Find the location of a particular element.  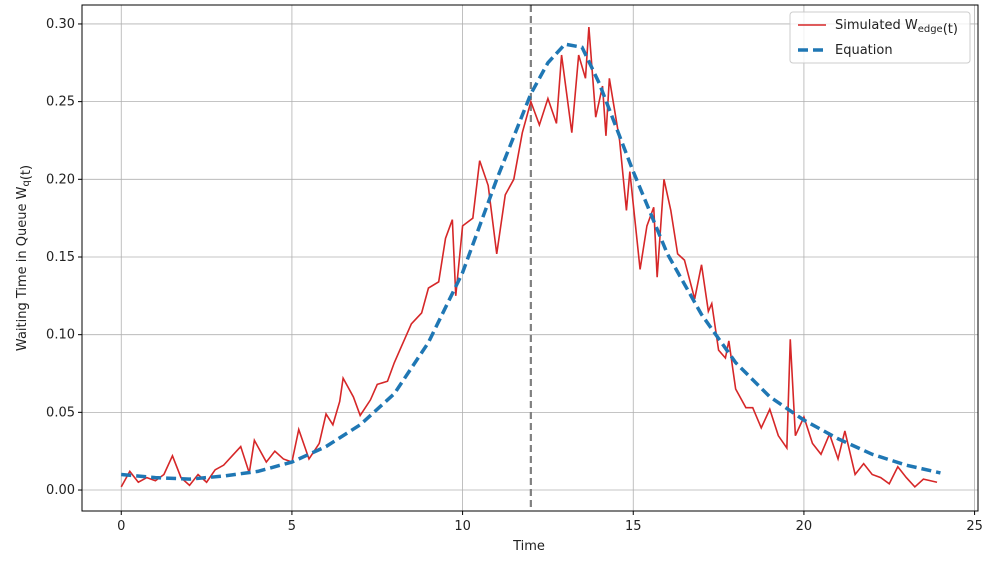

y-tick-label: 0.25 is located at coordinates (60, 101).